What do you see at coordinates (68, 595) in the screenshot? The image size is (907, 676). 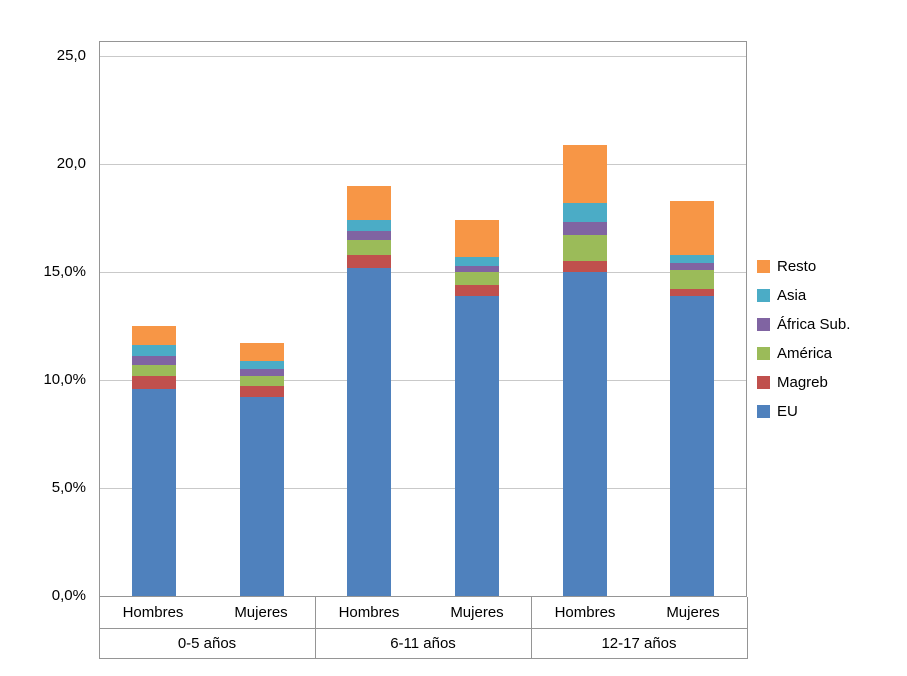 I see `y-tick-label: 0,0%` at bounding box center [68, 595].